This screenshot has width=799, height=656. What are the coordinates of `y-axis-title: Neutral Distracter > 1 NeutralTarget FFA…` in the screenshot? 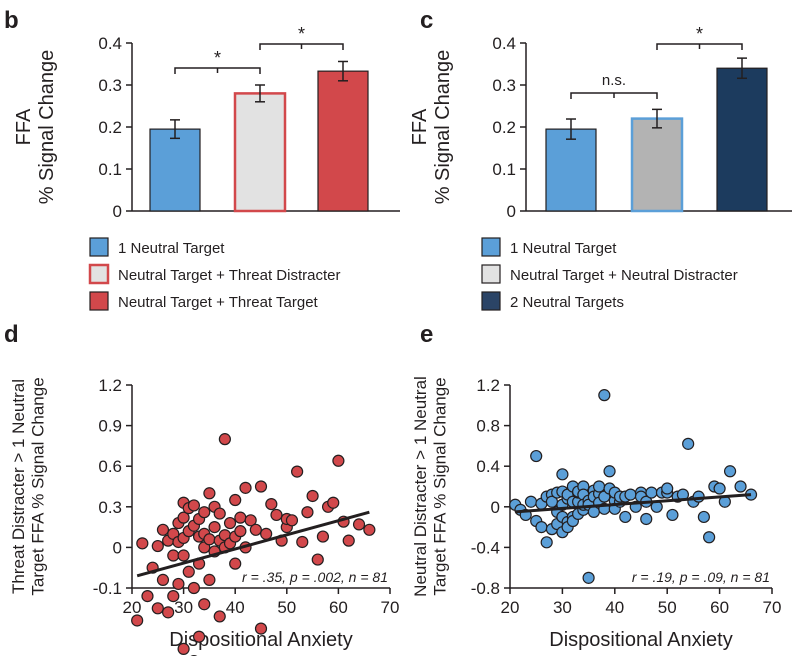 It's located at (430, 486).